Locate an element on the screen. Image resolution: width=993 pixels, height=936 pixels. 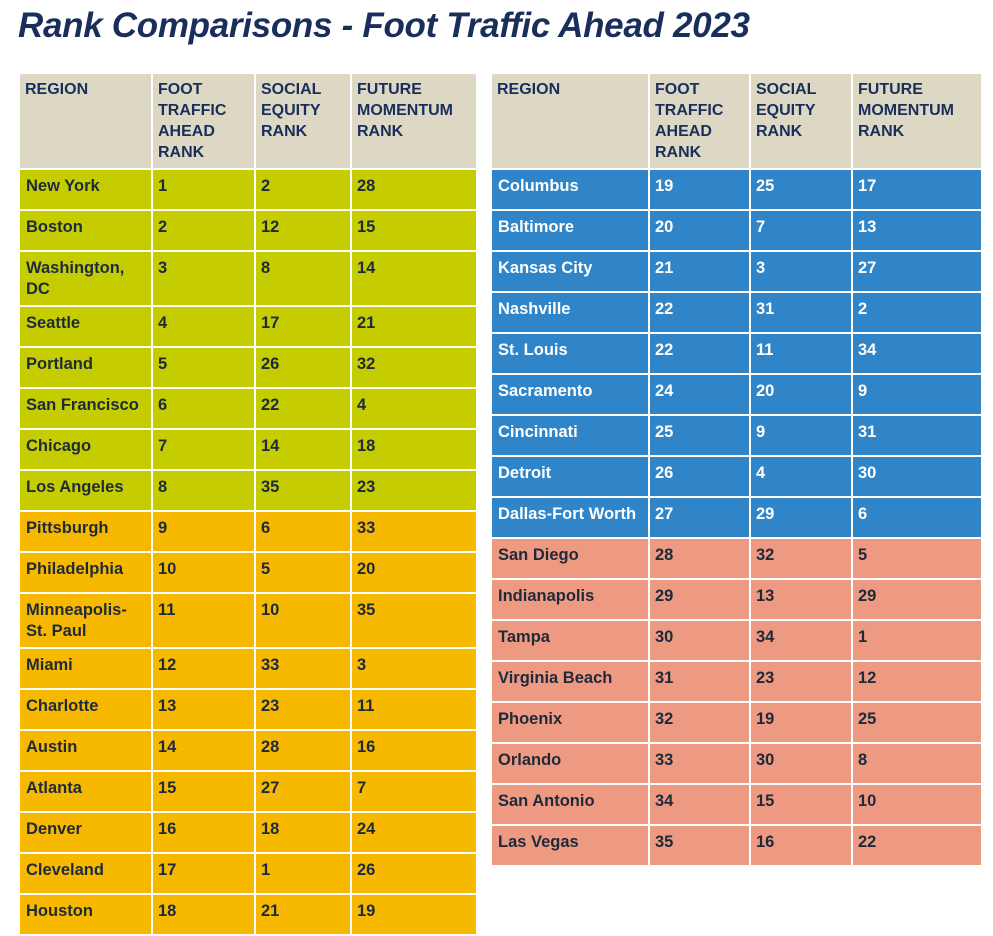
table-row: New York 1 2 28 is located at coordinates (248, 189).